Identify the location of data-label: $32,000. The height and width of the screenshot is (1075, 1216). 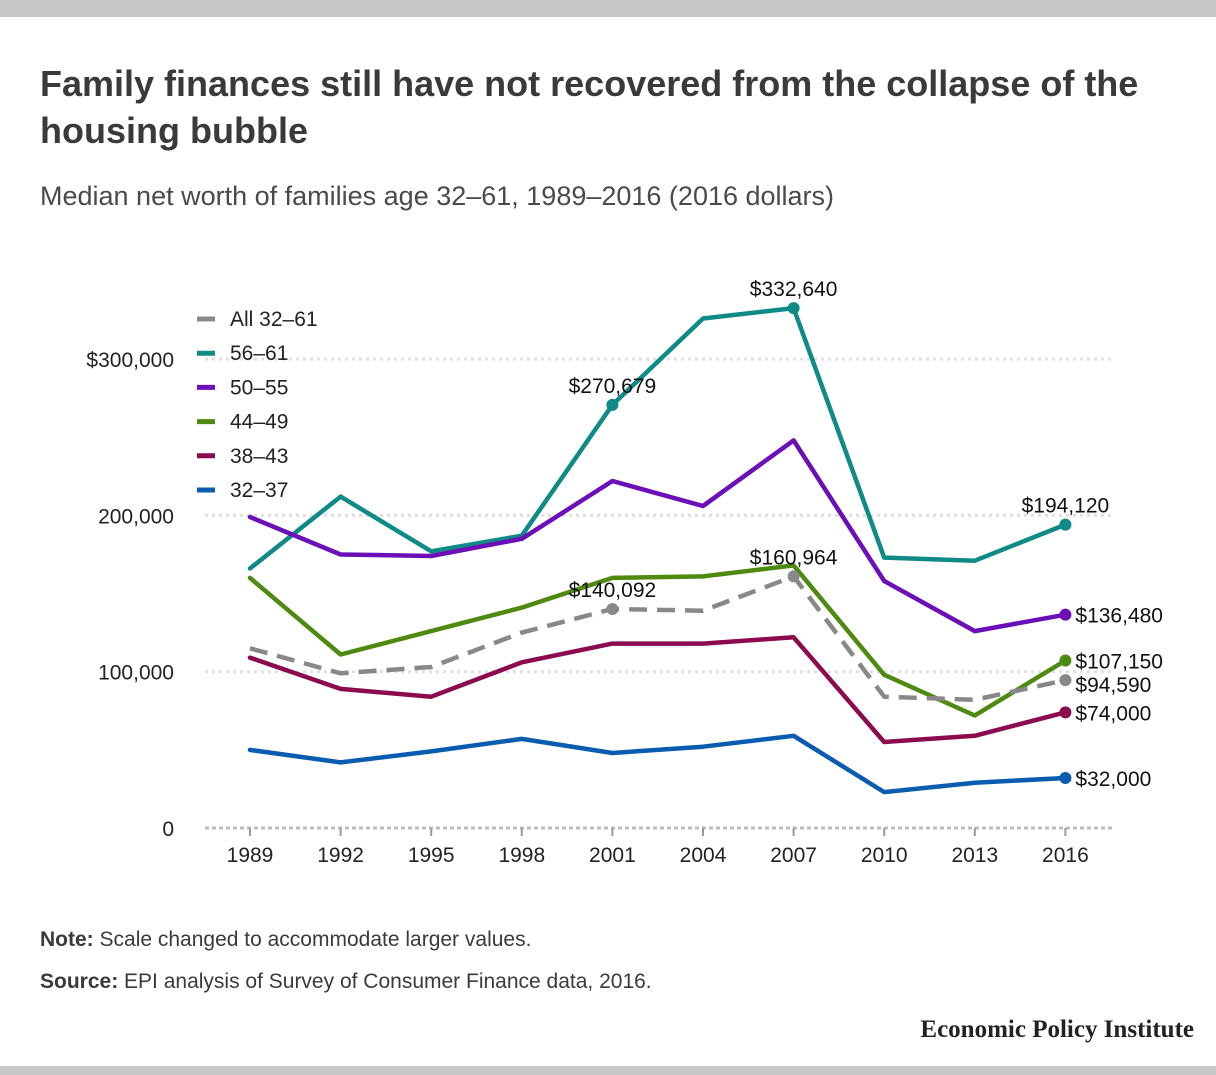
(1113, 779).